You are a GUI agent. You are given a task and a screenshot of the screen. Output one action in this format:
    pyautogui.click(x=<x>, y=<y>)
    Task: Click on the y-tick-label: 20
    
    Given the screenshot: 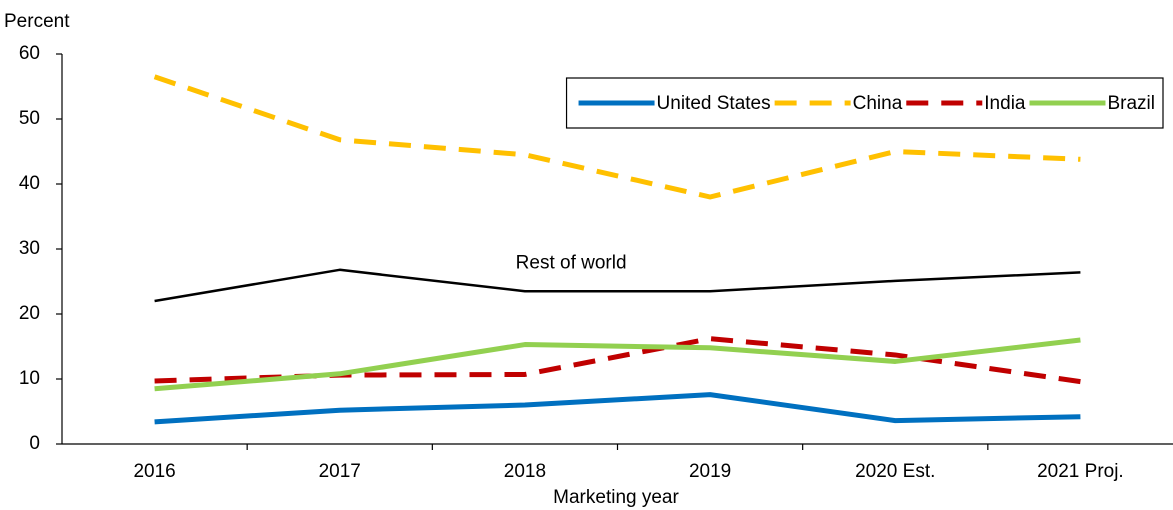 What is the action you would take?
    pyautogui.click(x=29, y=313)
    